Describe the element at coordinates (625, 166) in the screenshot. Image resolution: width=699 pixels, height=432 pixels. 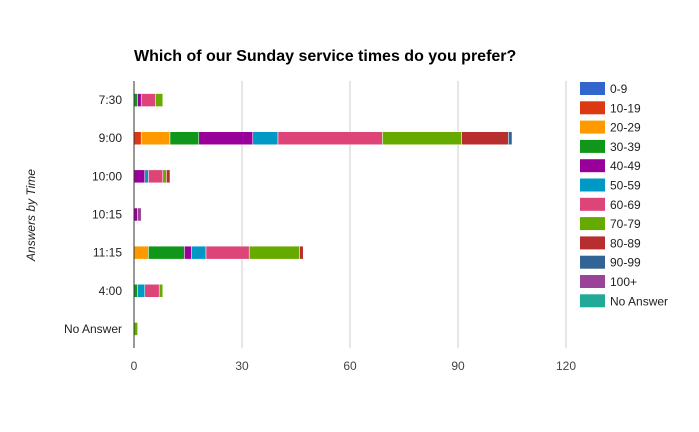
I see `legend-label: 40-49` at that location.